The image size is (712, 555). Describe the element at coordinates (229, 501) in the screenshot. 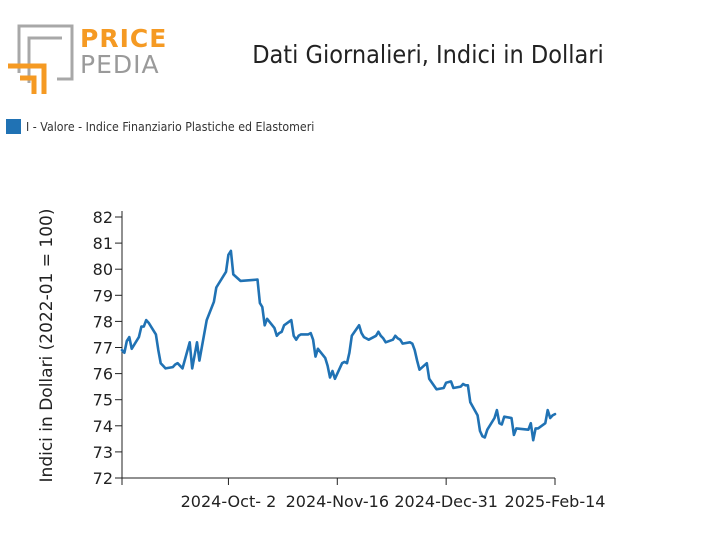

I see `x-tick-label: 2024-Oct- 2` at that location.